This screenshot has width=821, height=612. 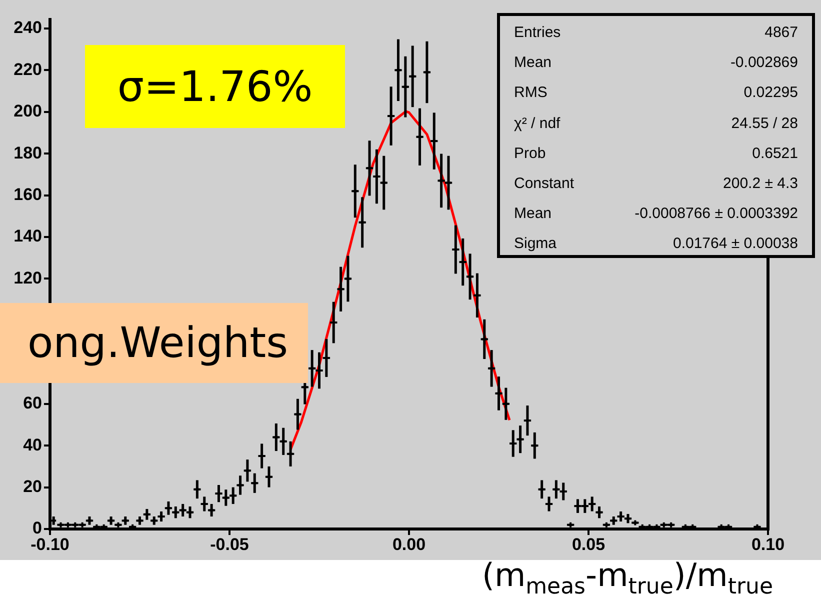 I want to click on annotation: 24.55 / 28, so click(x=764, y=124).